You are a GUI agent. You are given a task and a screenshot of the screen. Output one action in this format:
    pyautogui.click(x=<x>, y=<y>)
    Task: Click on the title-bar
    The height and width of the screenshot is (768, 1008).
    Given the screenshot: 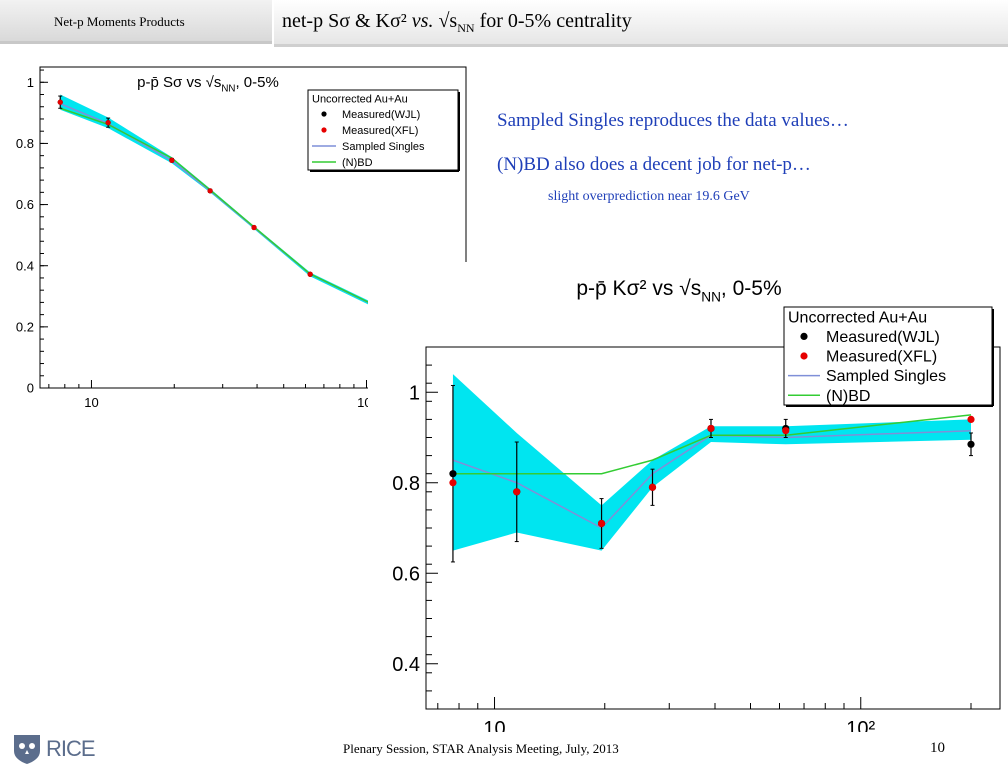 What is the action you would take?
    pyautogui.click(x=641, y=23)
    